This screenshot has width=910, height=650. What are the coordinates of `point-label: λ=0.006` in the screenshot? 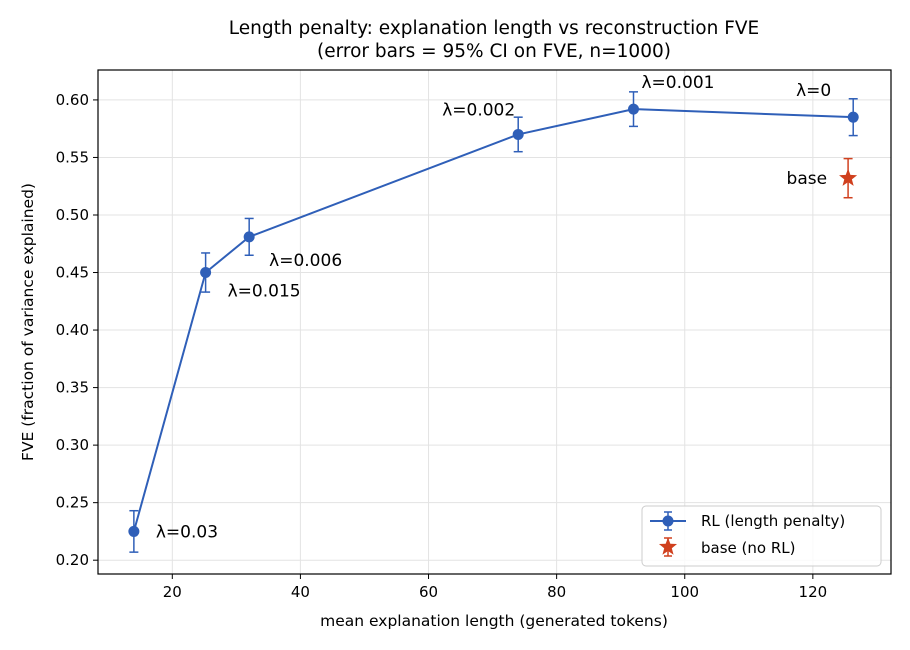 It's located at (305, 261).